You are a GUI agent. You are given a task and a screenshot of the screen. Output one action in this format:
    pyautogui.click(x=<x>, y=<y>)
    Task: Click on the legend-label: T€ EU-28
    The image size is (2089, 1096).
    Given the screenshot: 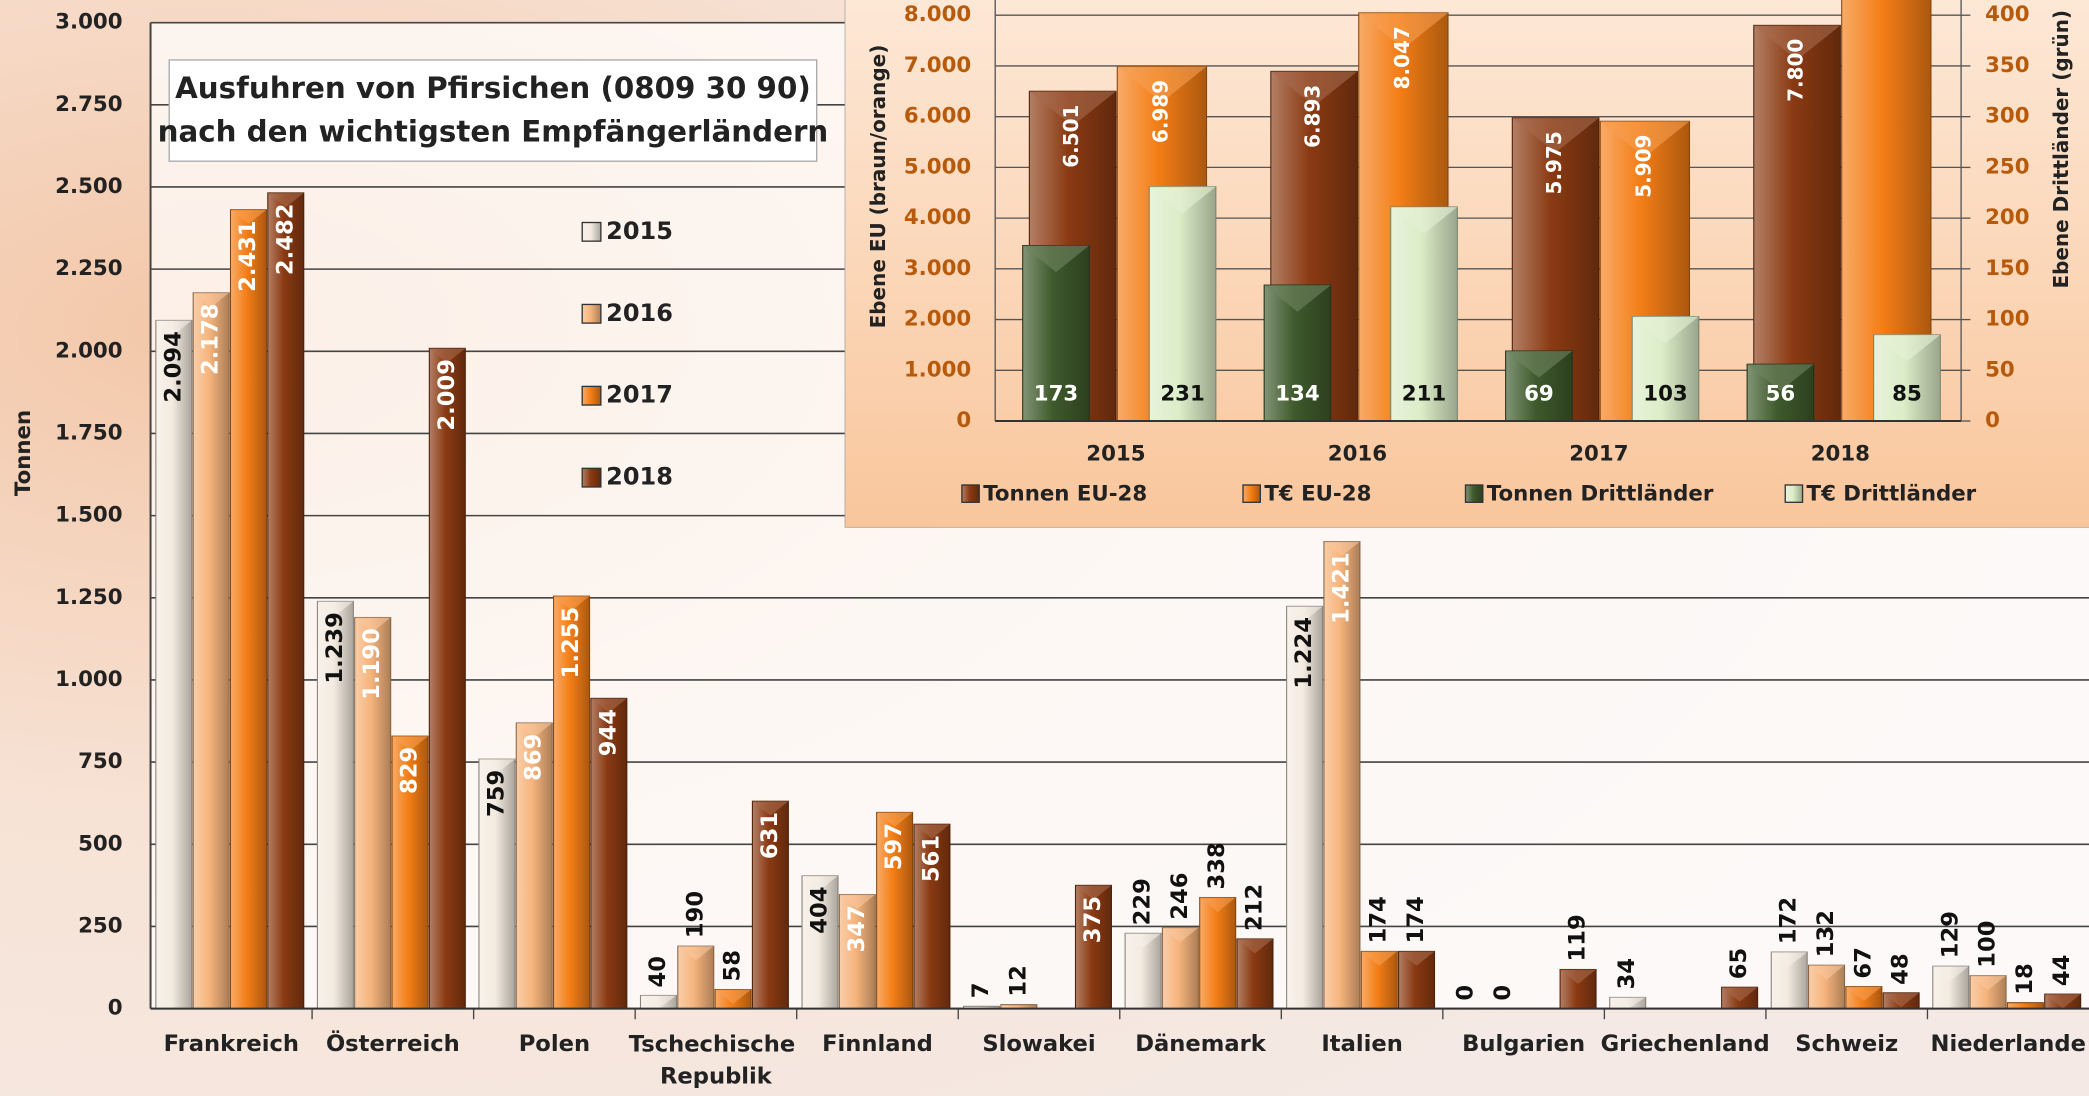 What is the action you would take?
    pyautogui.click(x=1317, y=493)
    